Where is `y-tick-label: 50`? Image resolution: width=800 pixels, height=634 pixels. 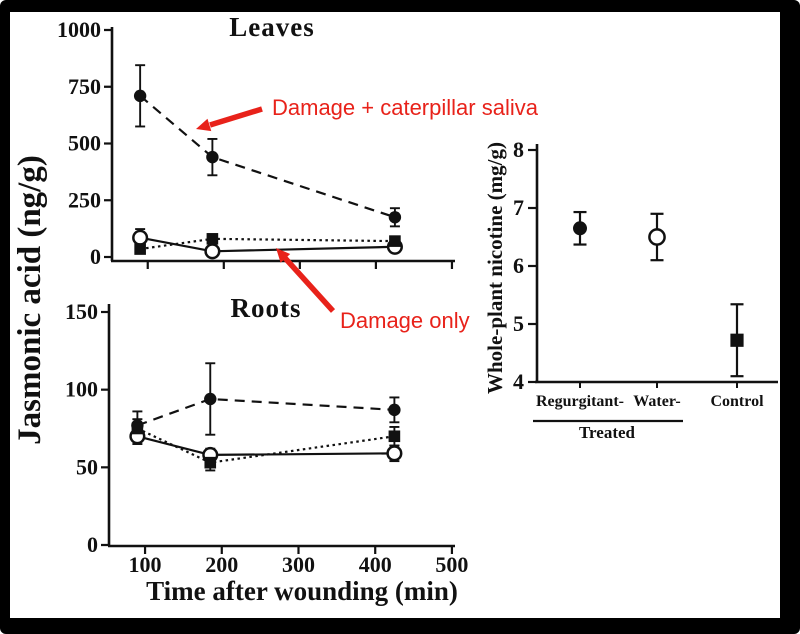 y-tick-label: 50 is located at coordinates (87, 466).